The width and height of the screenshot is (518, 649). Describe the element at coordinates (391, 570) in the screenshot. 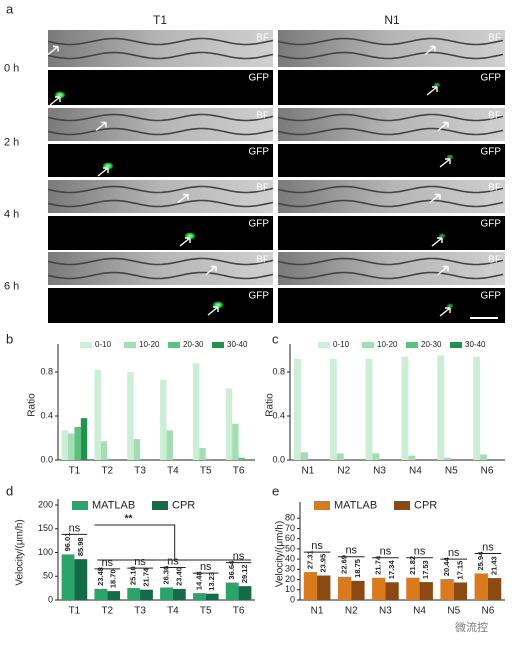

I see `value-label: 17.34` at that location.